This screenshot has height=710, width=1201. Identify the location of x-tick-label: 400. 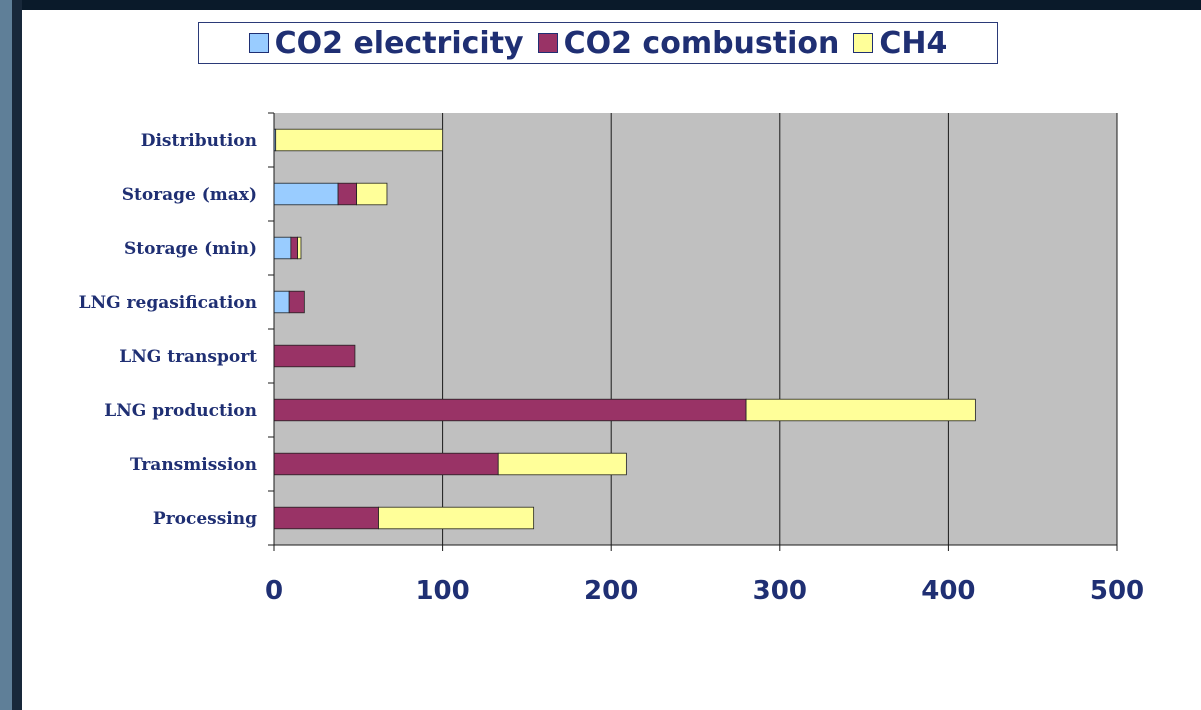
(948, 591).